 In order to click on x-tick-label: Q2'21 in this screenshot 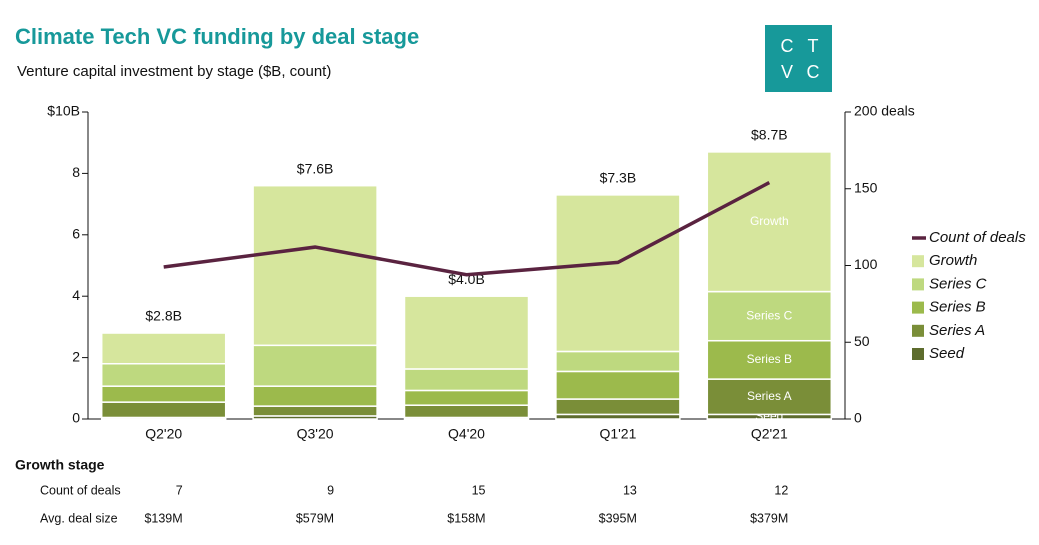, I will do `click(769, 434)`.